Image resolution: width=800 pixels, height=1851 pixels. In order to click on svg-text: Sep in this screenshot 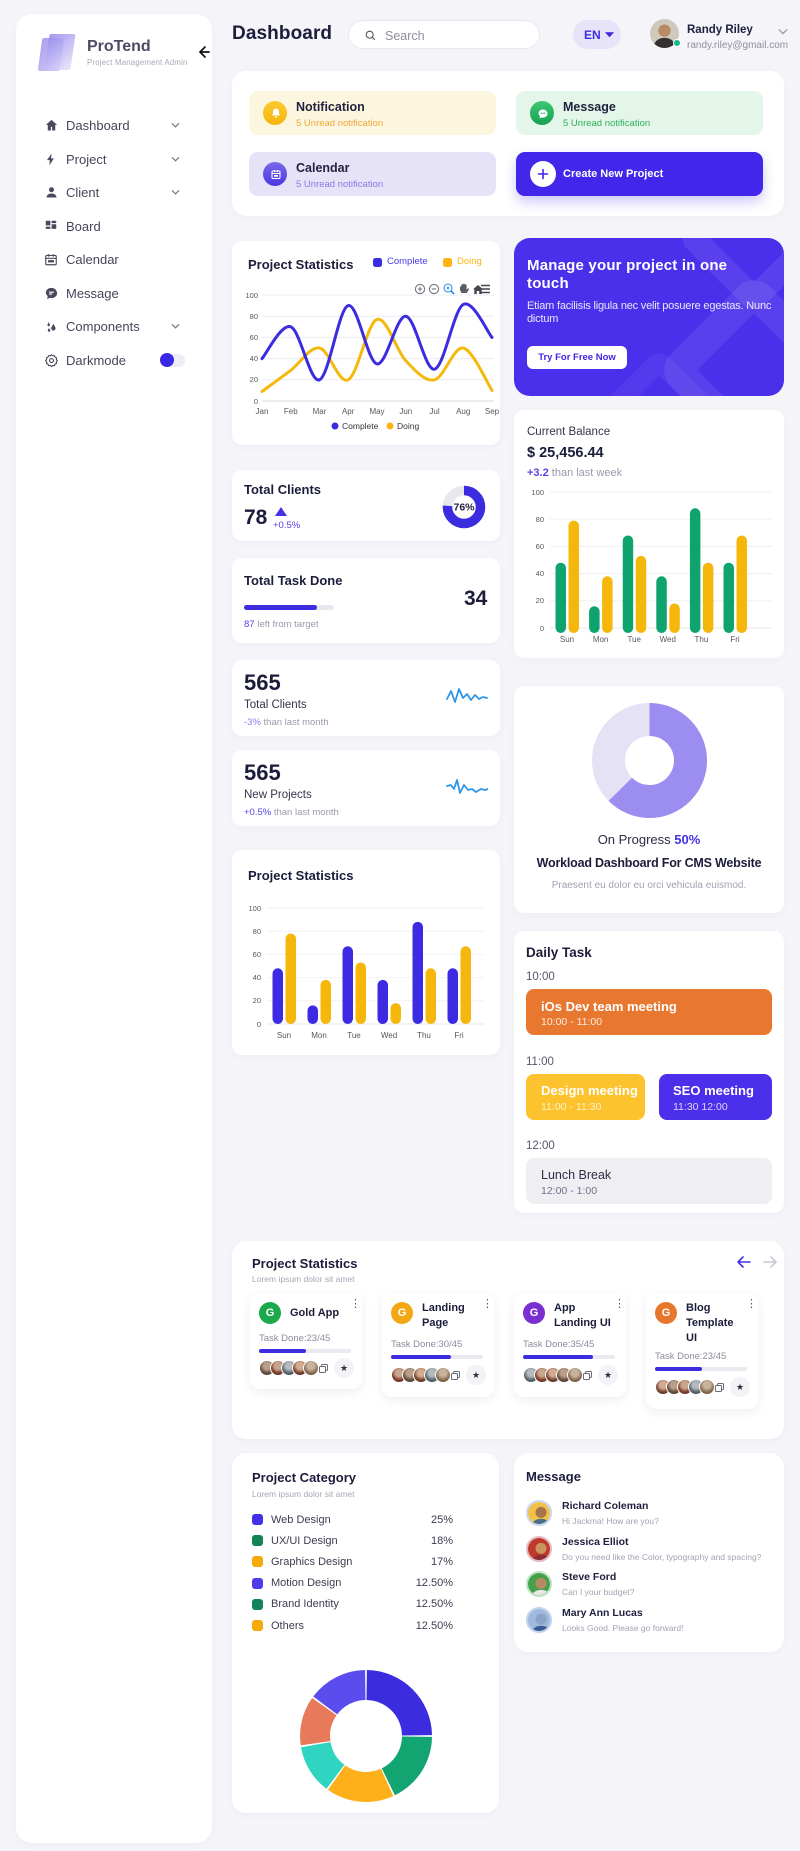, I will do `click(492, 411)`.